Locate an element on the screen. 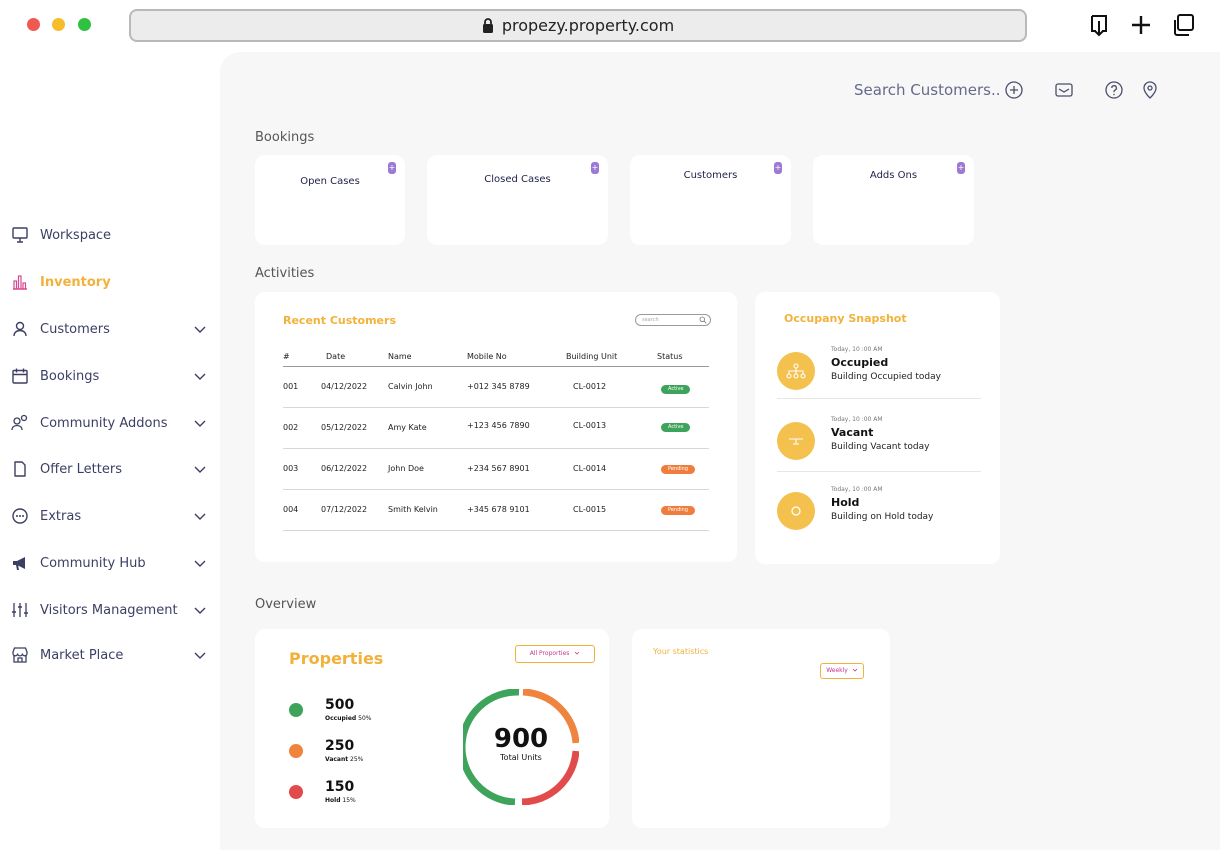 The width and height of the screenshot is (1220, 850). recent-customers-title: Recent Customers is located at coordinates (339, 320).